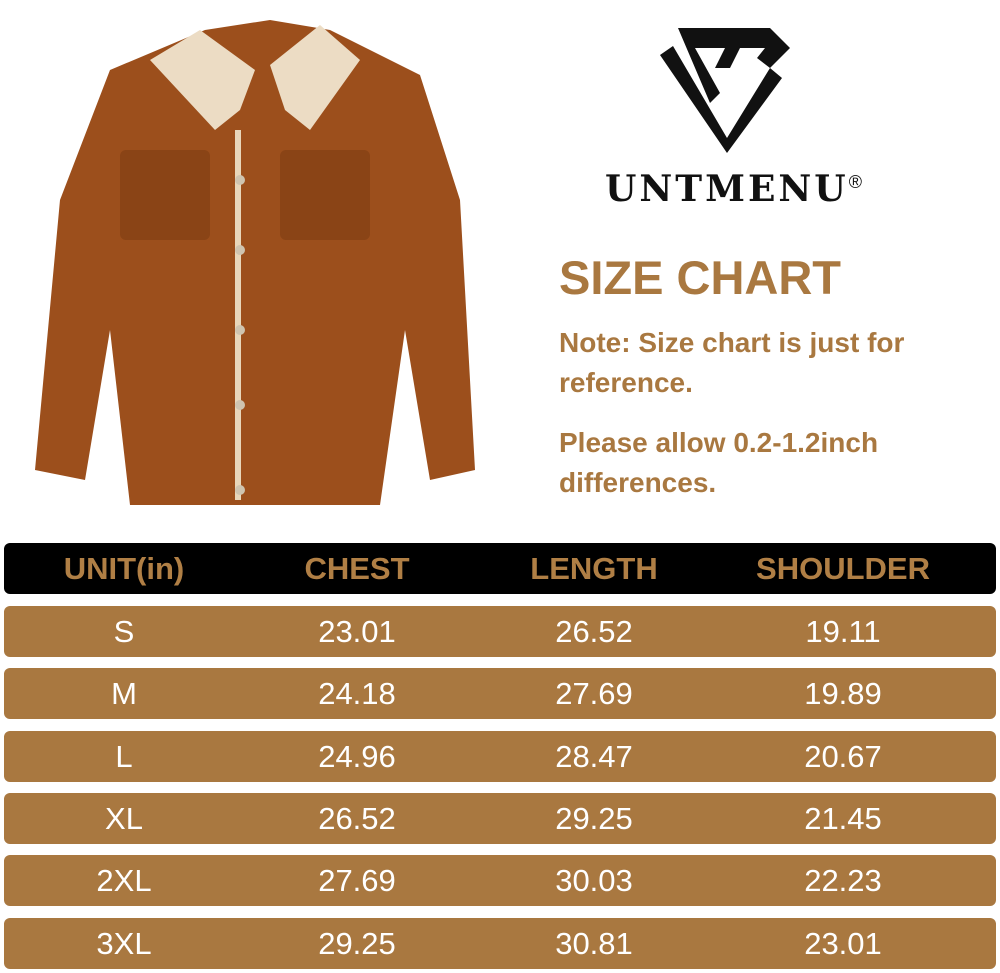 The width and height of the screenshot is (1000, 973). What do you see at coordinates (500, 756) in the screenshot?
I see `table-row: L 24.96 28.47 20.67` at bounding box center [500, 756].